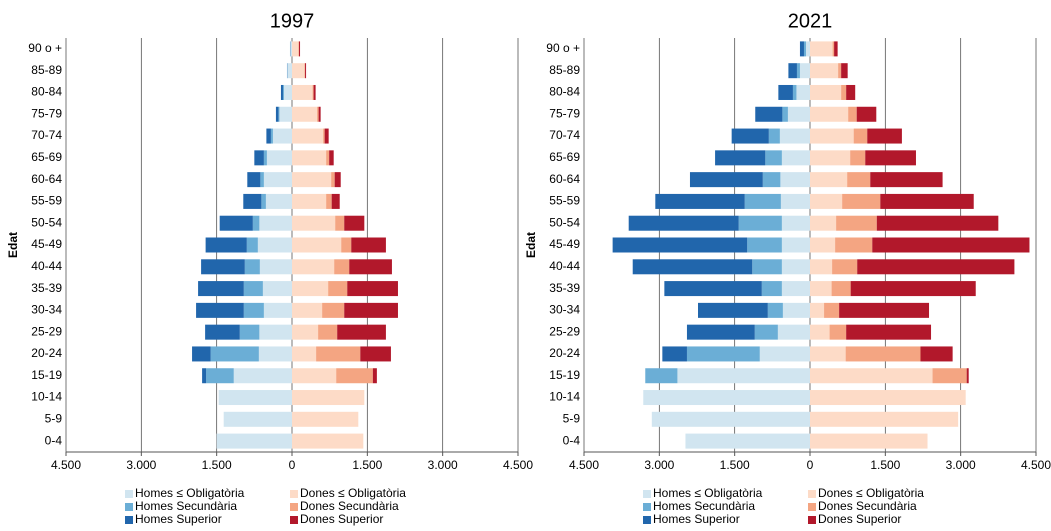 This screenshot has width=1051, height=531. What do you see at coordinates (735, 465) in the screenshot?
I see `x-tick-label: 1.500` at bounding box center [735, 465].